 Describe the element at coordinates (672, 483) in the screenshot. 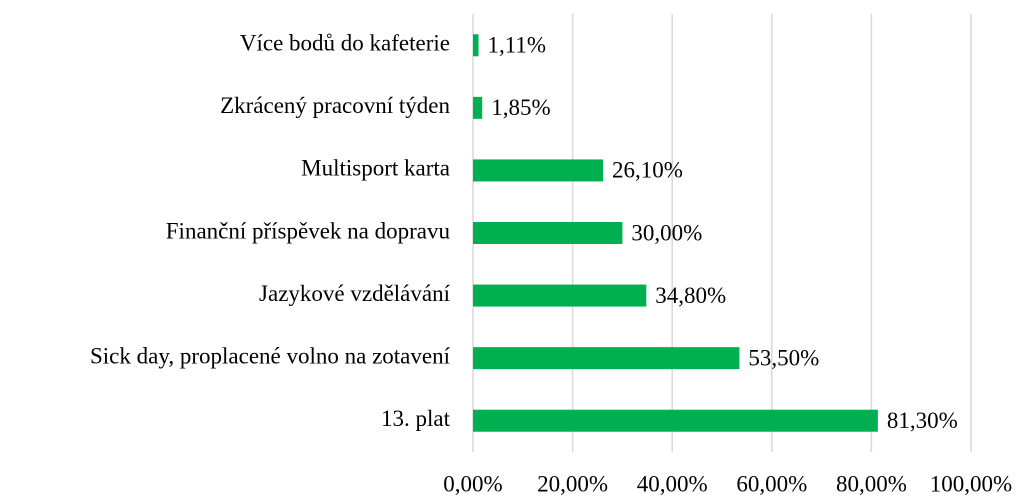

I see `x-tick-label: 40,00%` at that location.